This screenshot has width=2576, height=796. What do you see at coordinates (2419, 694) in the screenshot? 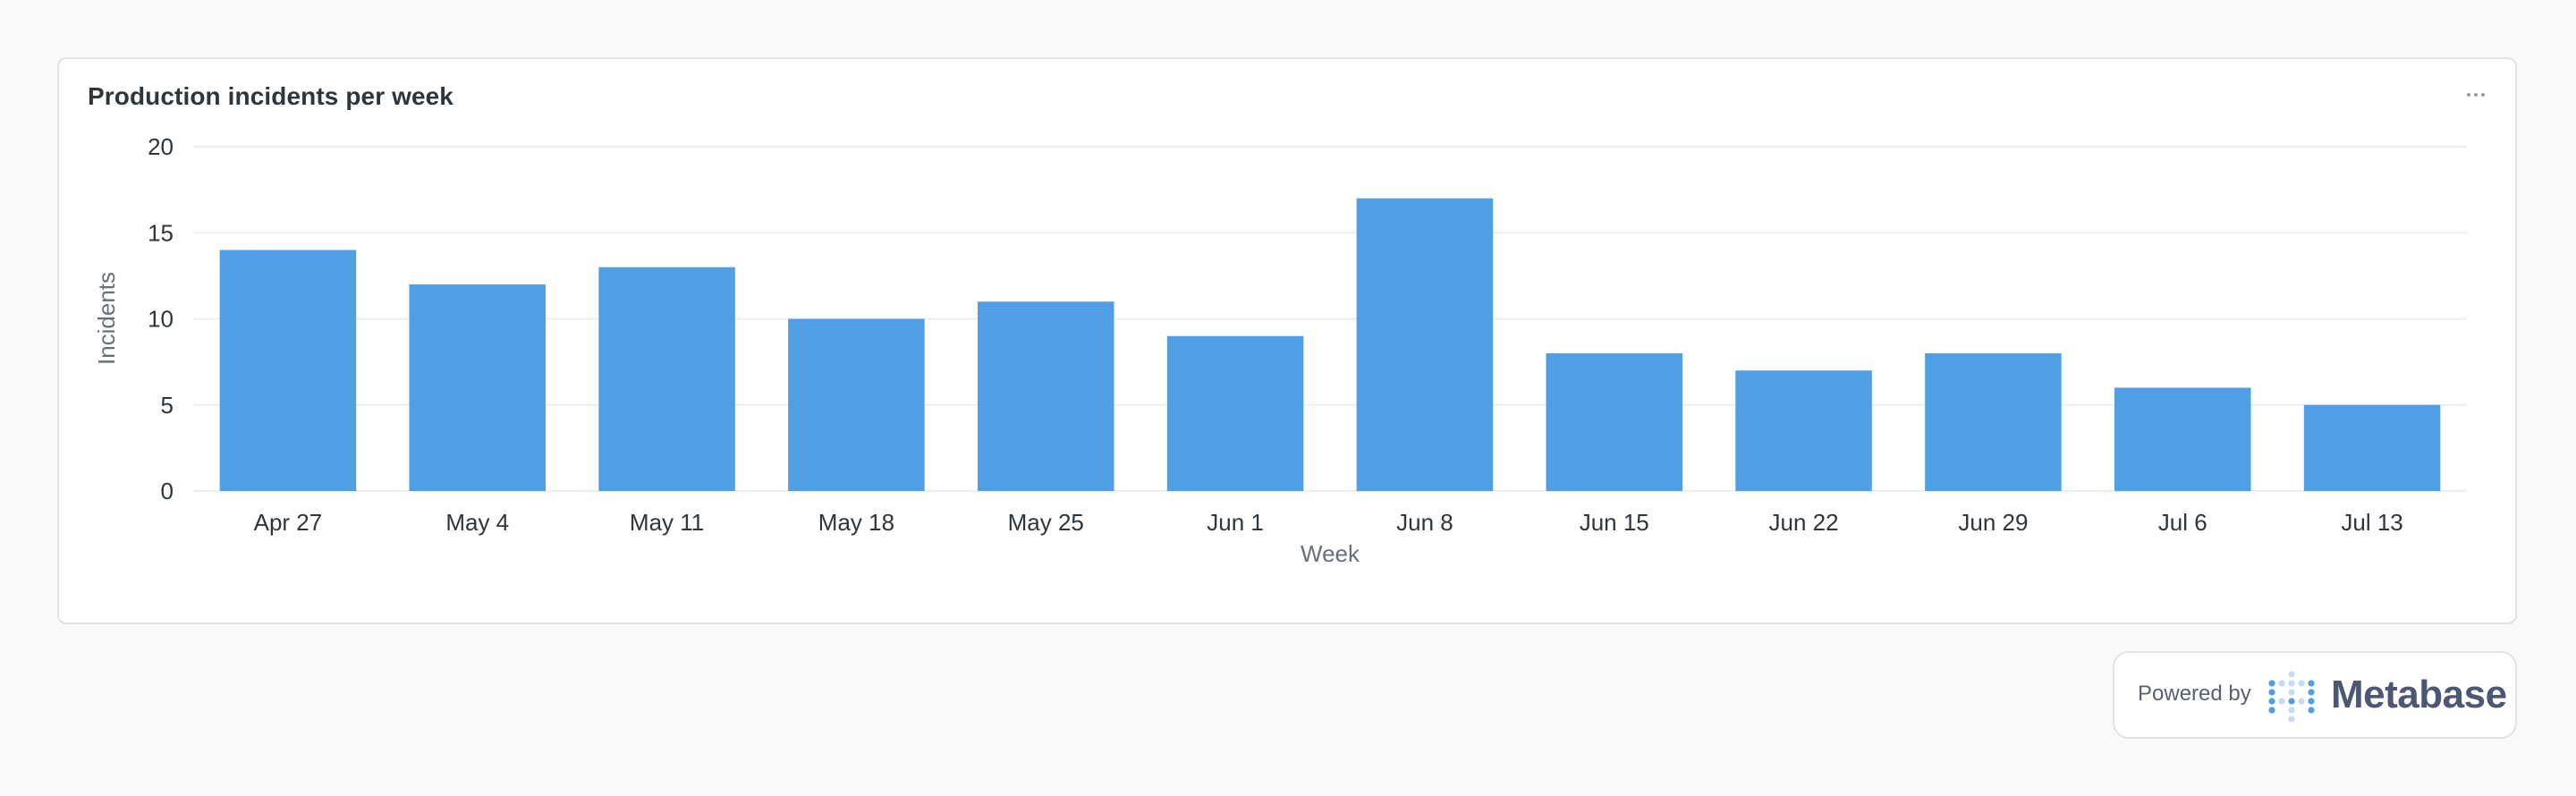
I see `brand-name: Metabase` at bounding box center [2419, 694].